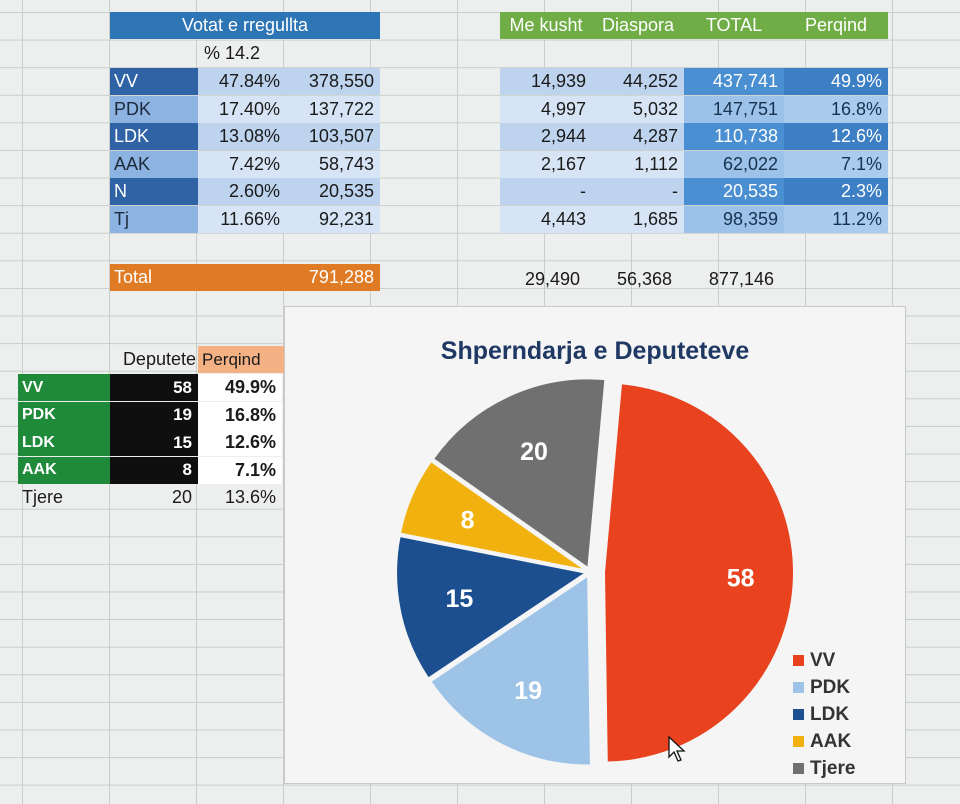 The height and width of the screenshot is (804, 960). I want to click on diaspora-cell: -, so click(638, 192).